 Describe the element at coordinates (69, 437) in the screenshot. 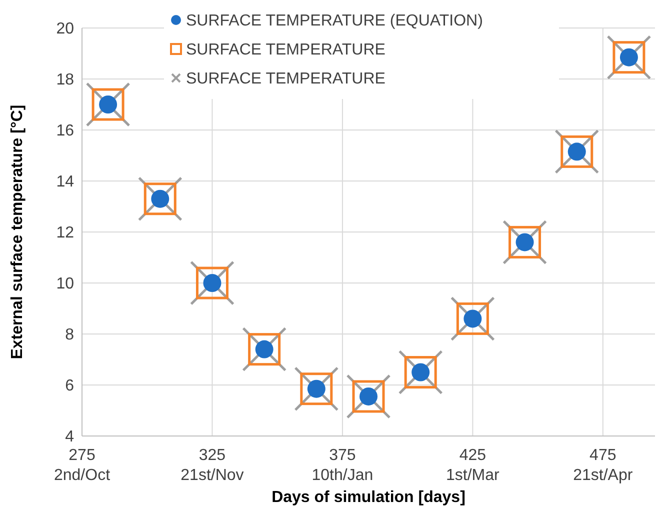

I see `y-tick-label: 4` at that location.